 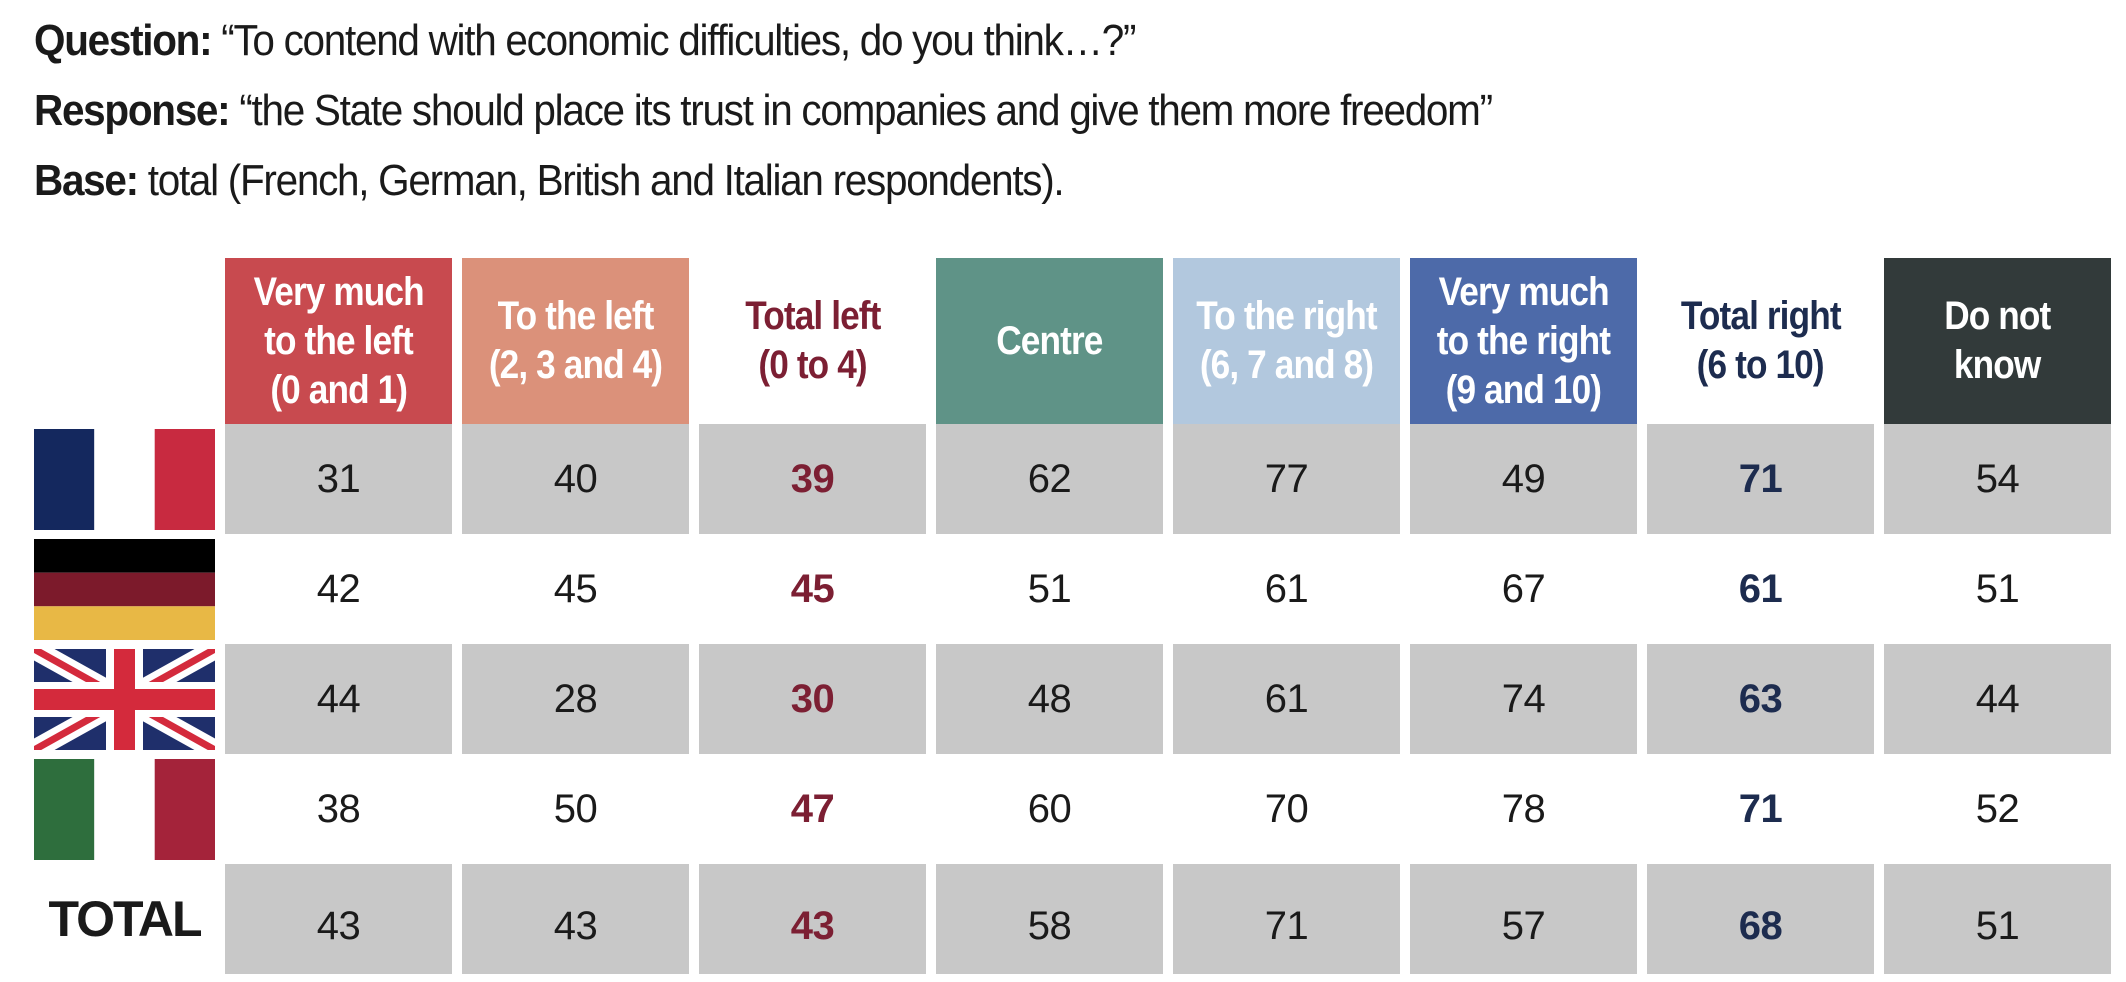 I want to click on column-header: Total right (6 to 10), so click(x=1760, y=341).